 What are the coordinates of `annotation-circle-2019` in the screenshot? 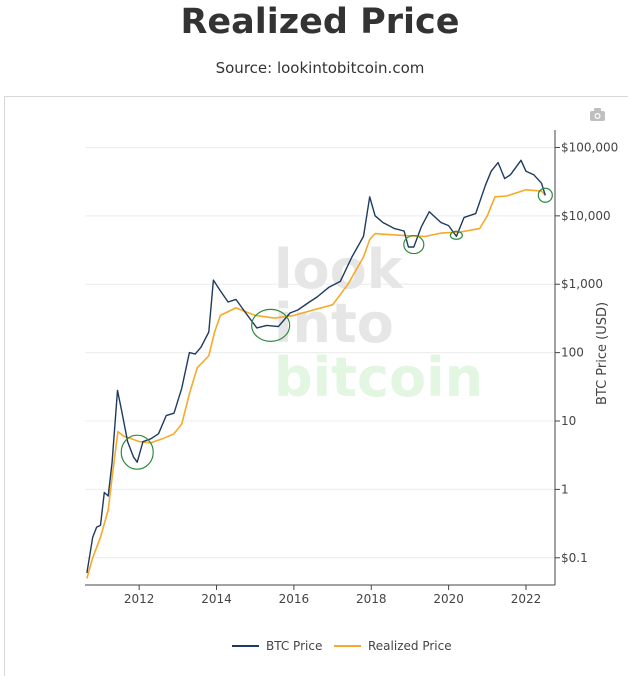 It's located at (414, 244).